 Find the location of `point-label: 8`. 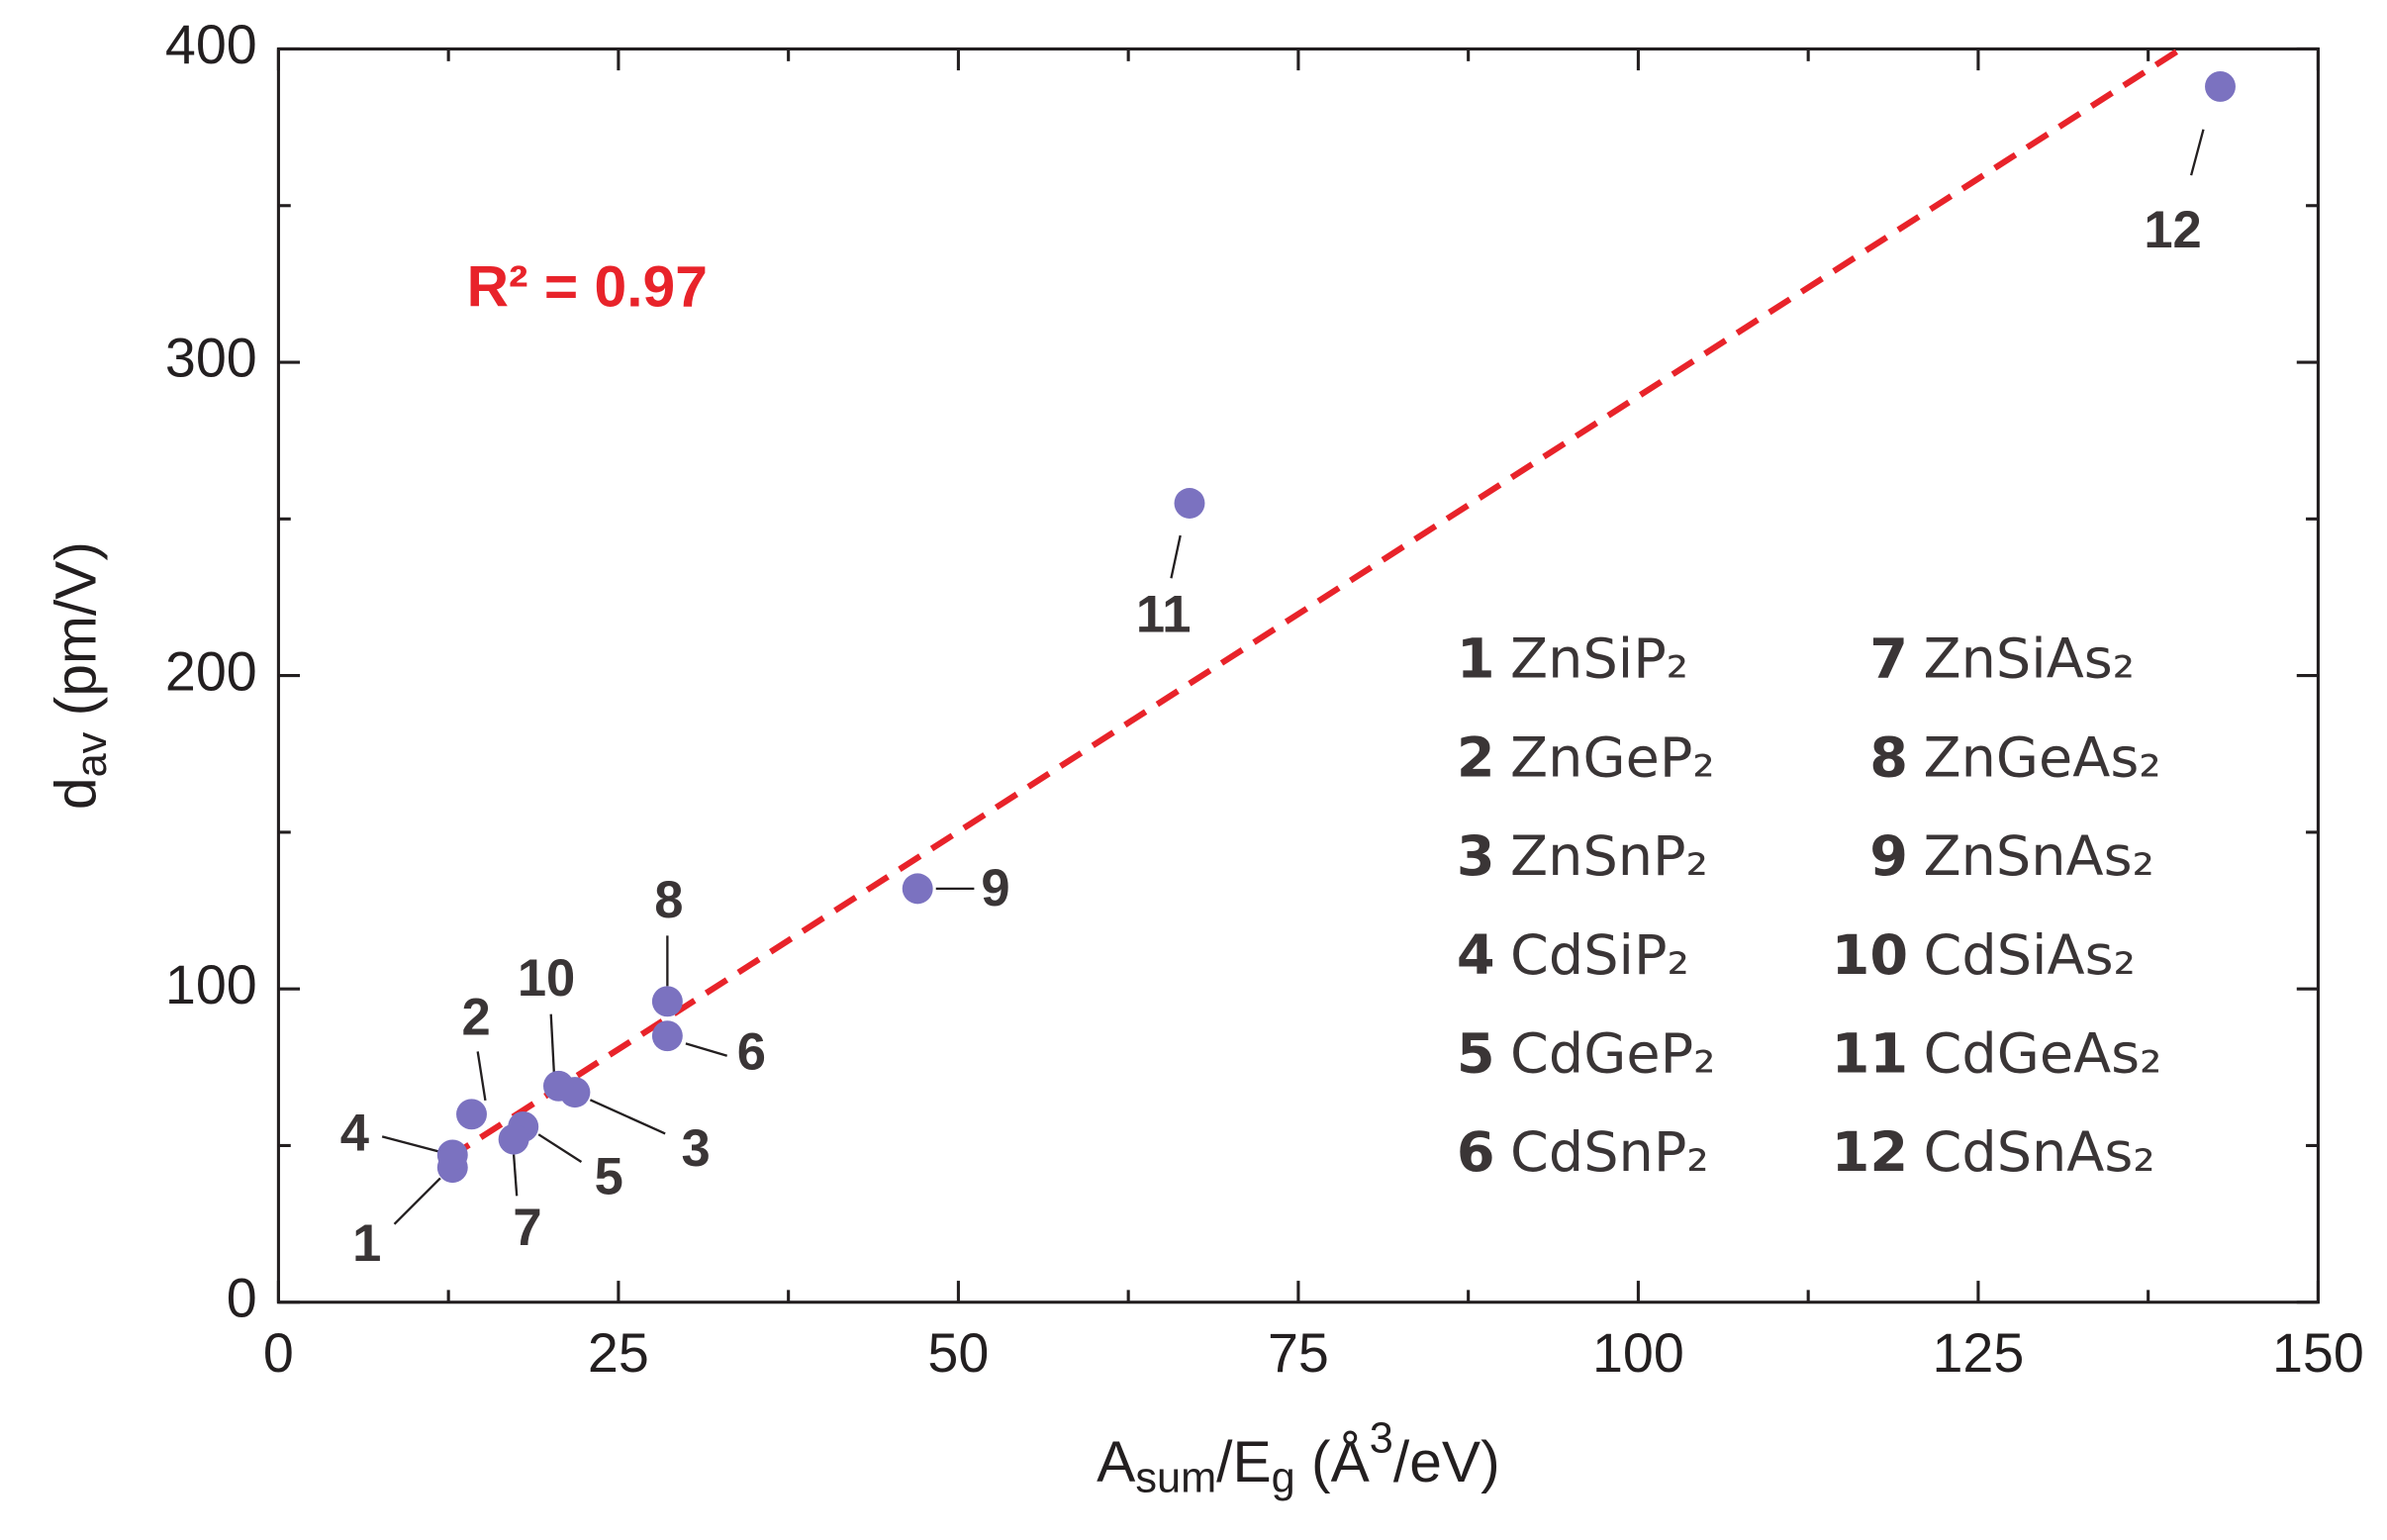

point-label: 8 is located at coordinates (669, 900).